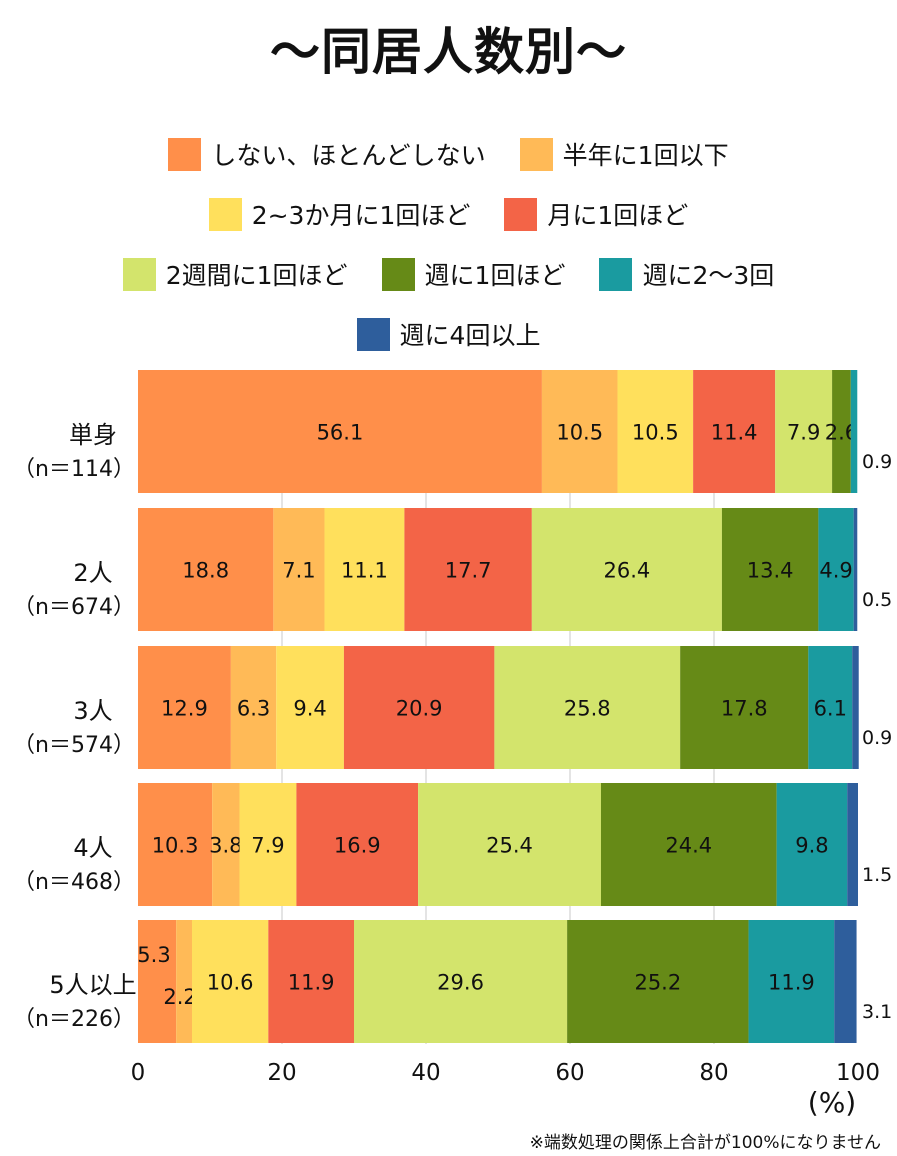 Image resolution: width=897 pixels, height=1156 pixels. Describe the element at coordinates (256, 275) in the screenshot. I see `legend-label: 2週間に1回ほど` at that location.